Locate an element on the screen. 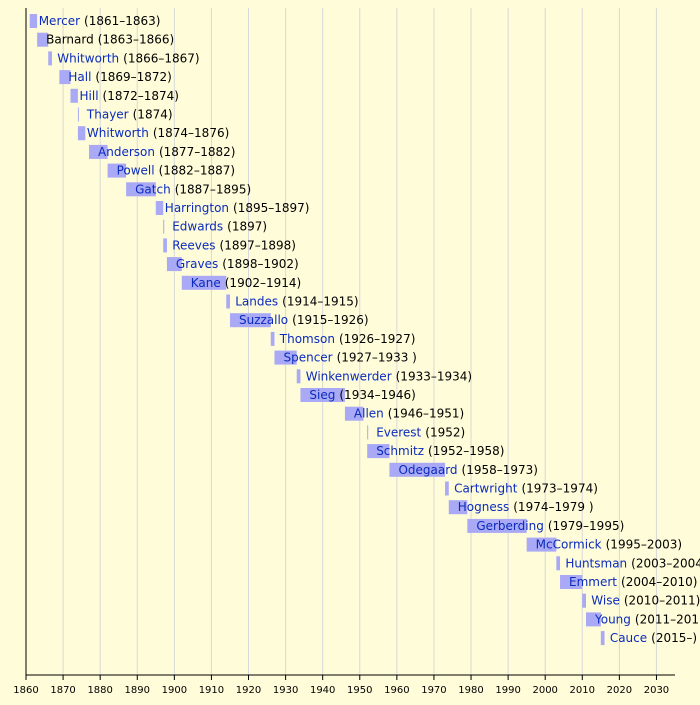  president-name: McCormick is located at coordinates (569, 544).